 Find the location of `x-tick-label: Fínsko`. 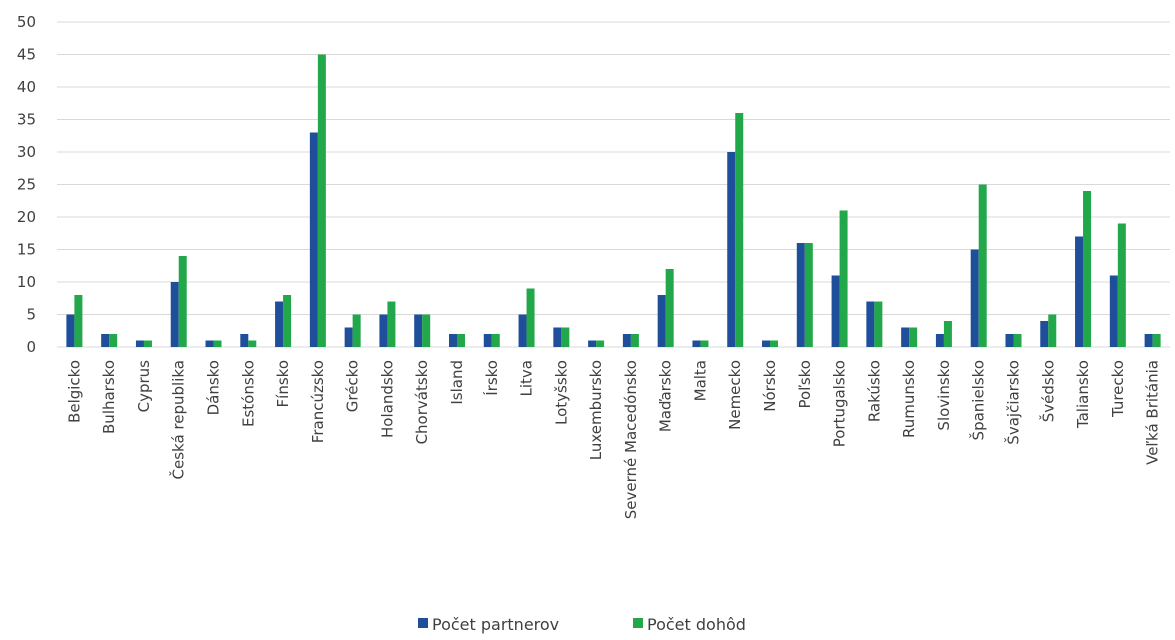

x-tick-label: Fínsko is located at coordinates (283, 383).